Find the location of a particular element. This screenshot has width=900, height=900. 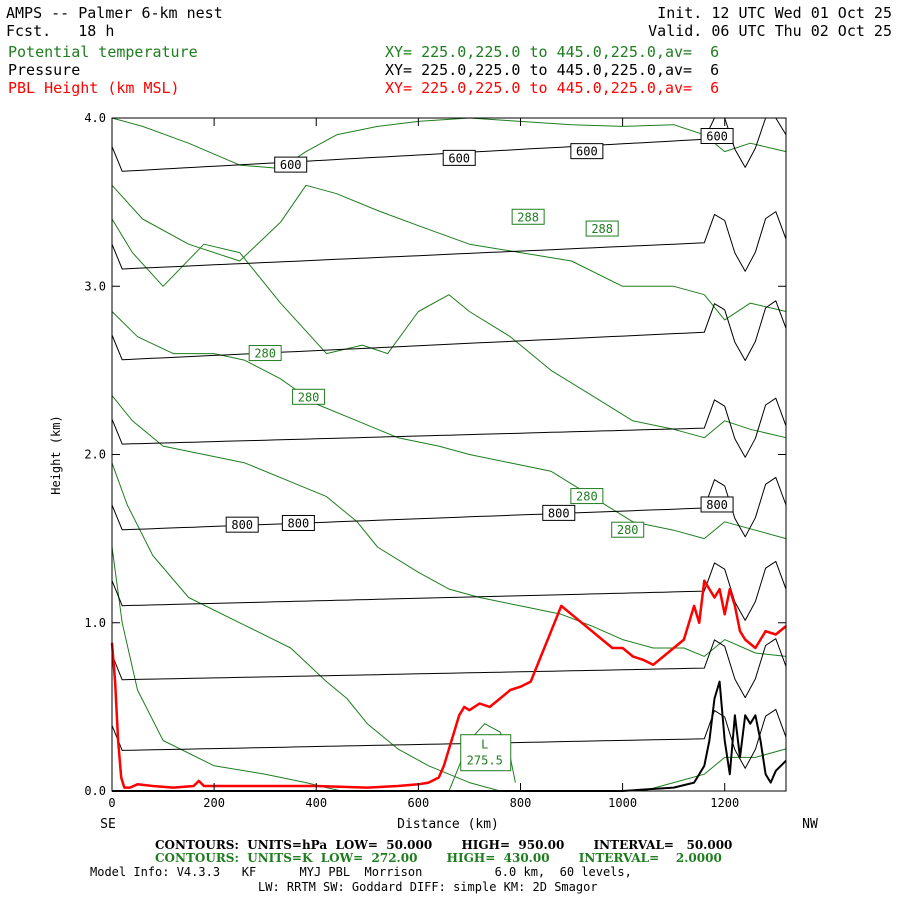

x-tick-label-0: 0 is located at coordinates (111, 803).